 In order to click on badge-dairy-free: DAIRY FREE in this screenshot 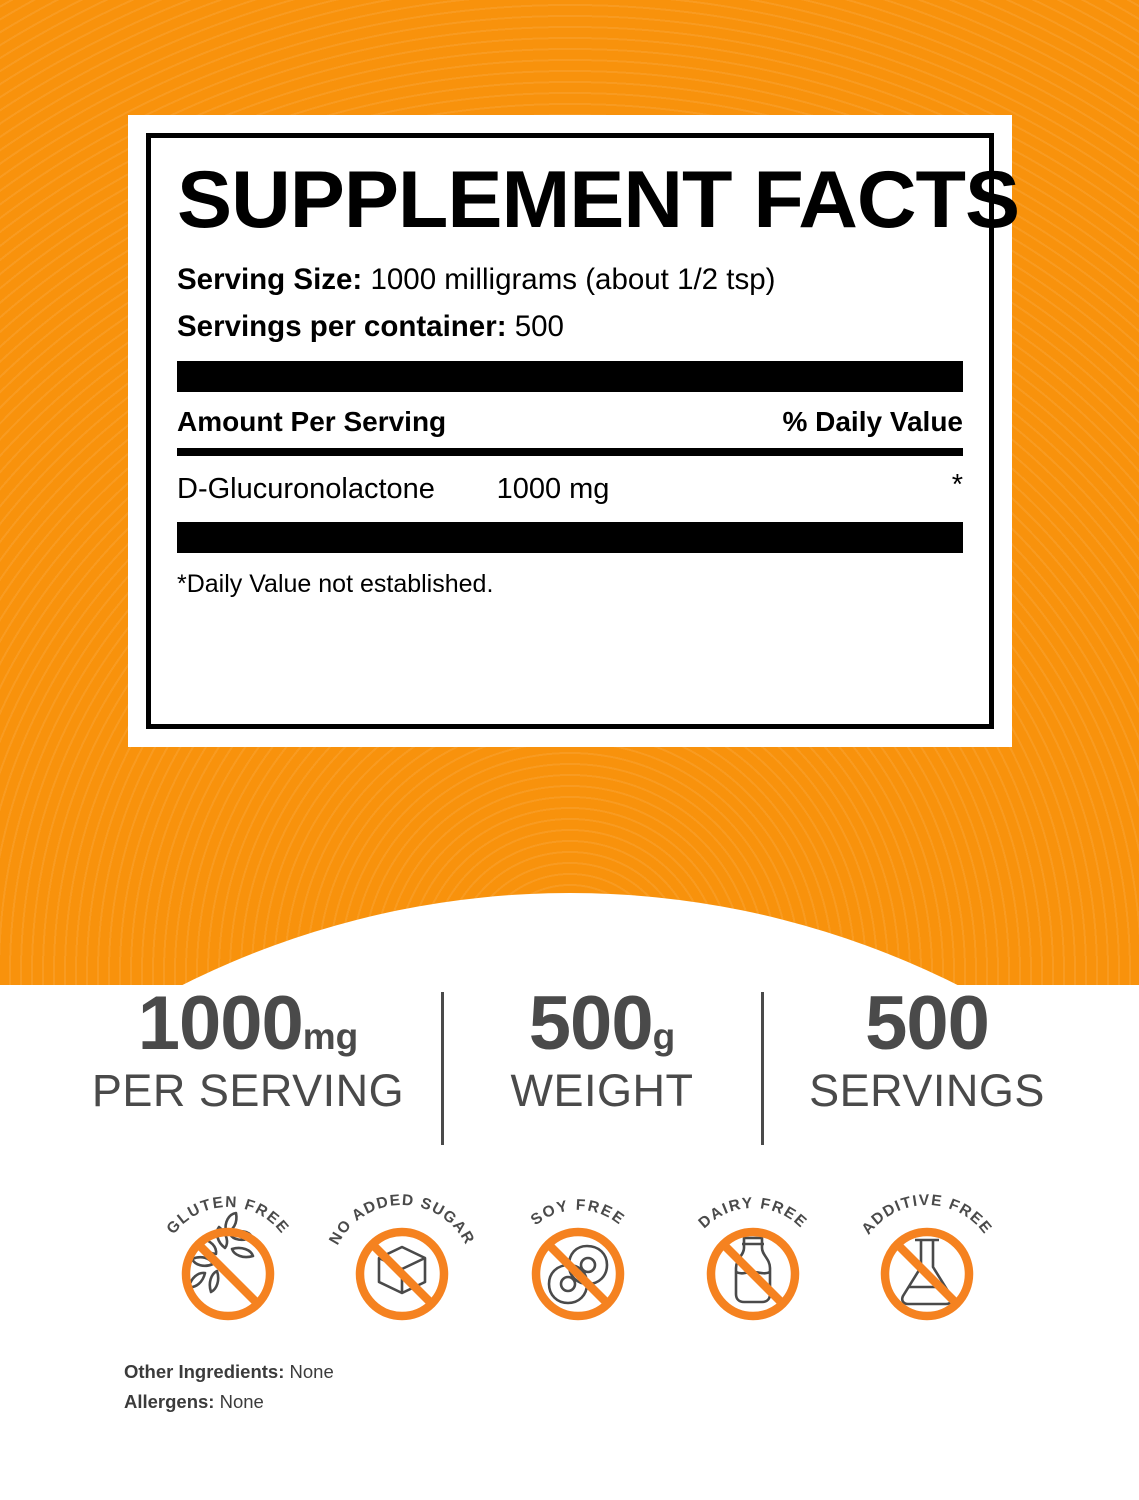, I will do `click(753, 1251)`.